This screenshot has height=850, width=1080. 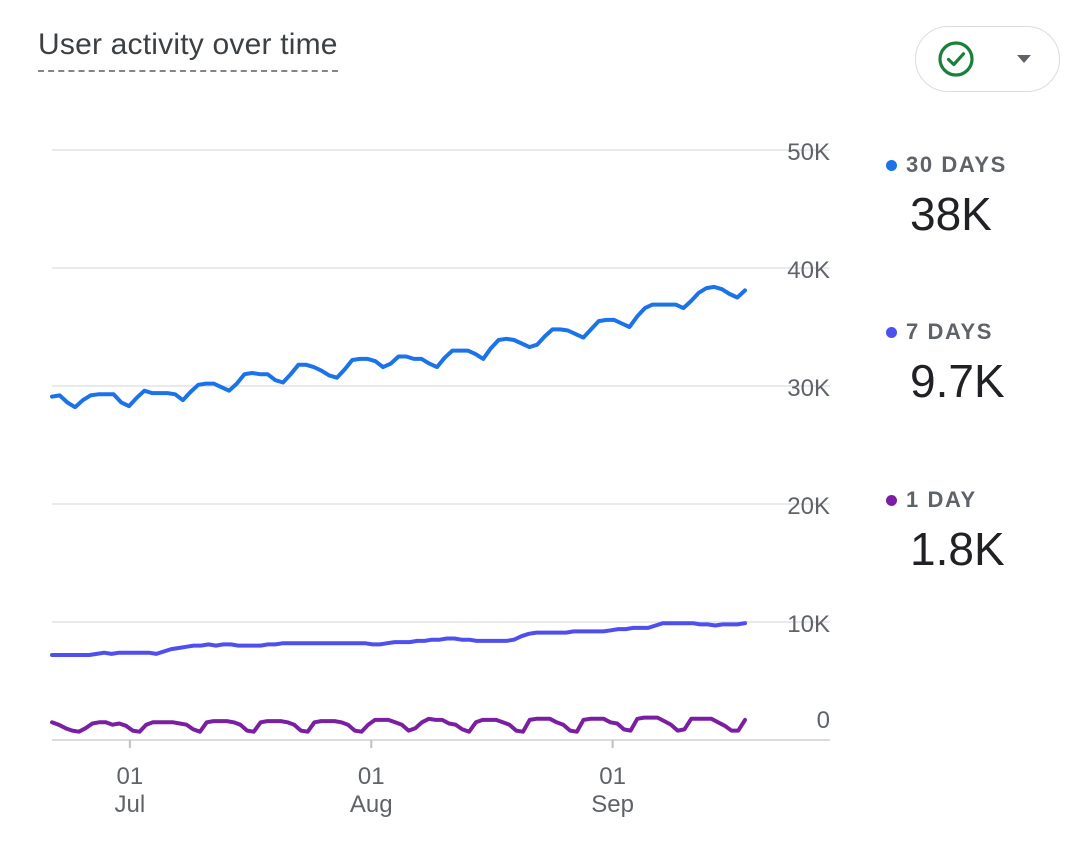 What do you see at coordinates (823, 720) in the screenshot?
I see `y-tick-label-0: 0` at bounding box center [823, 720].